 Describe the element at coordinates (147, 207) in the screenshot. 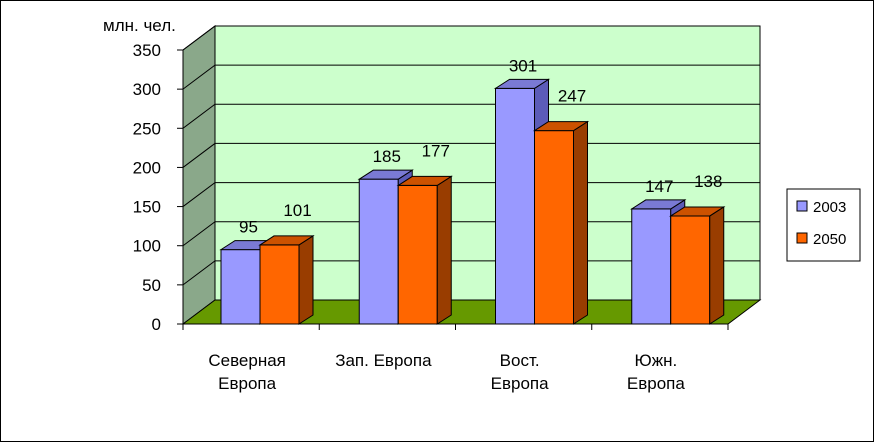

I see `y-tick-label: 150` at that location.